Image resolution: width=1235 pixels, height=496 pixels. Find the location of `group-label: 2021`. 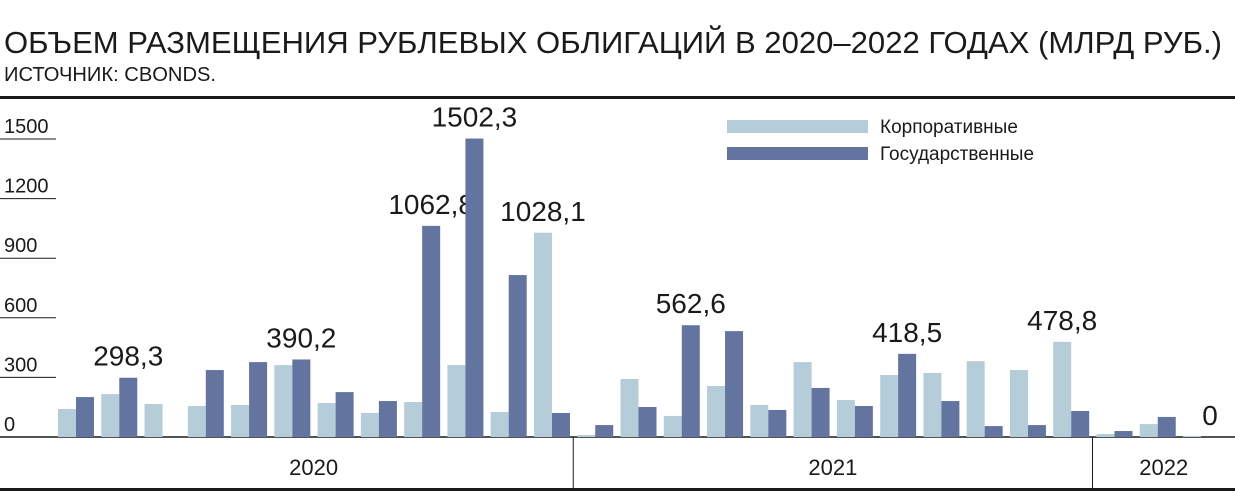

group-label: 2021 is located at coordinates (832, 467).